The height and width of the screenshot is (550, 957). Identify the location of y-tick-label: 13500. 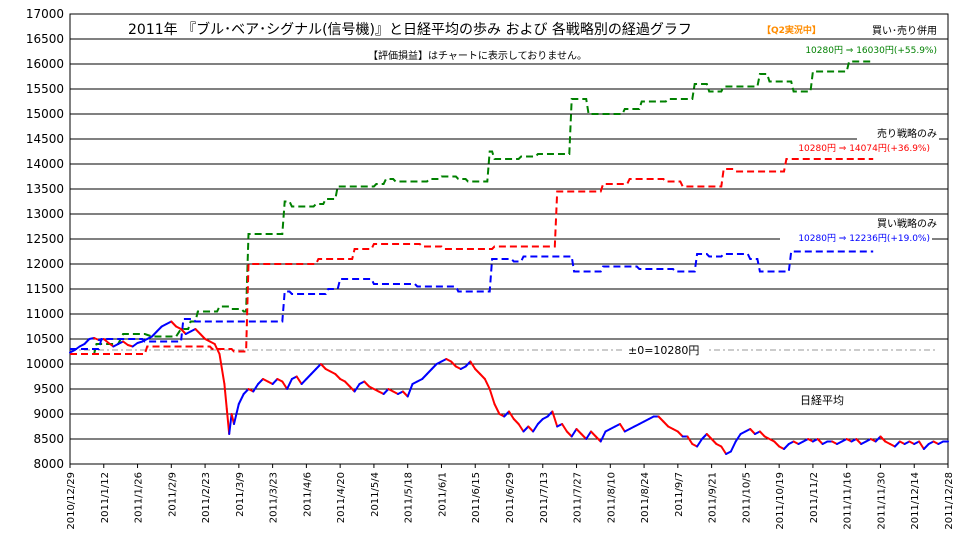
(45, 189).